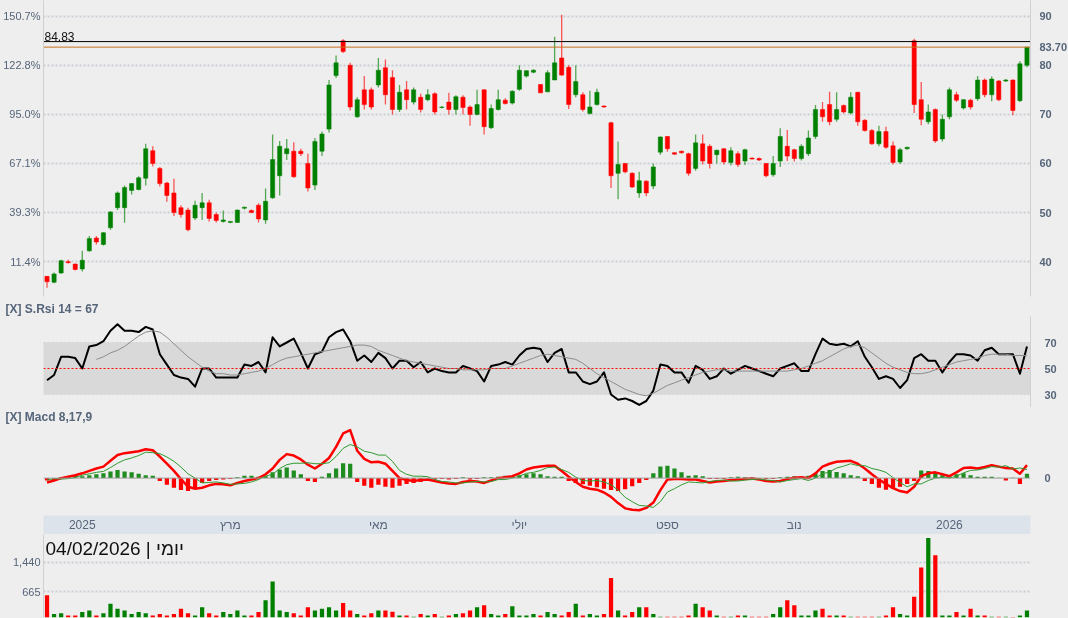 The image size is (1068, 618). I want to click on y-tick-label: 11.4%, so click(25, 261).